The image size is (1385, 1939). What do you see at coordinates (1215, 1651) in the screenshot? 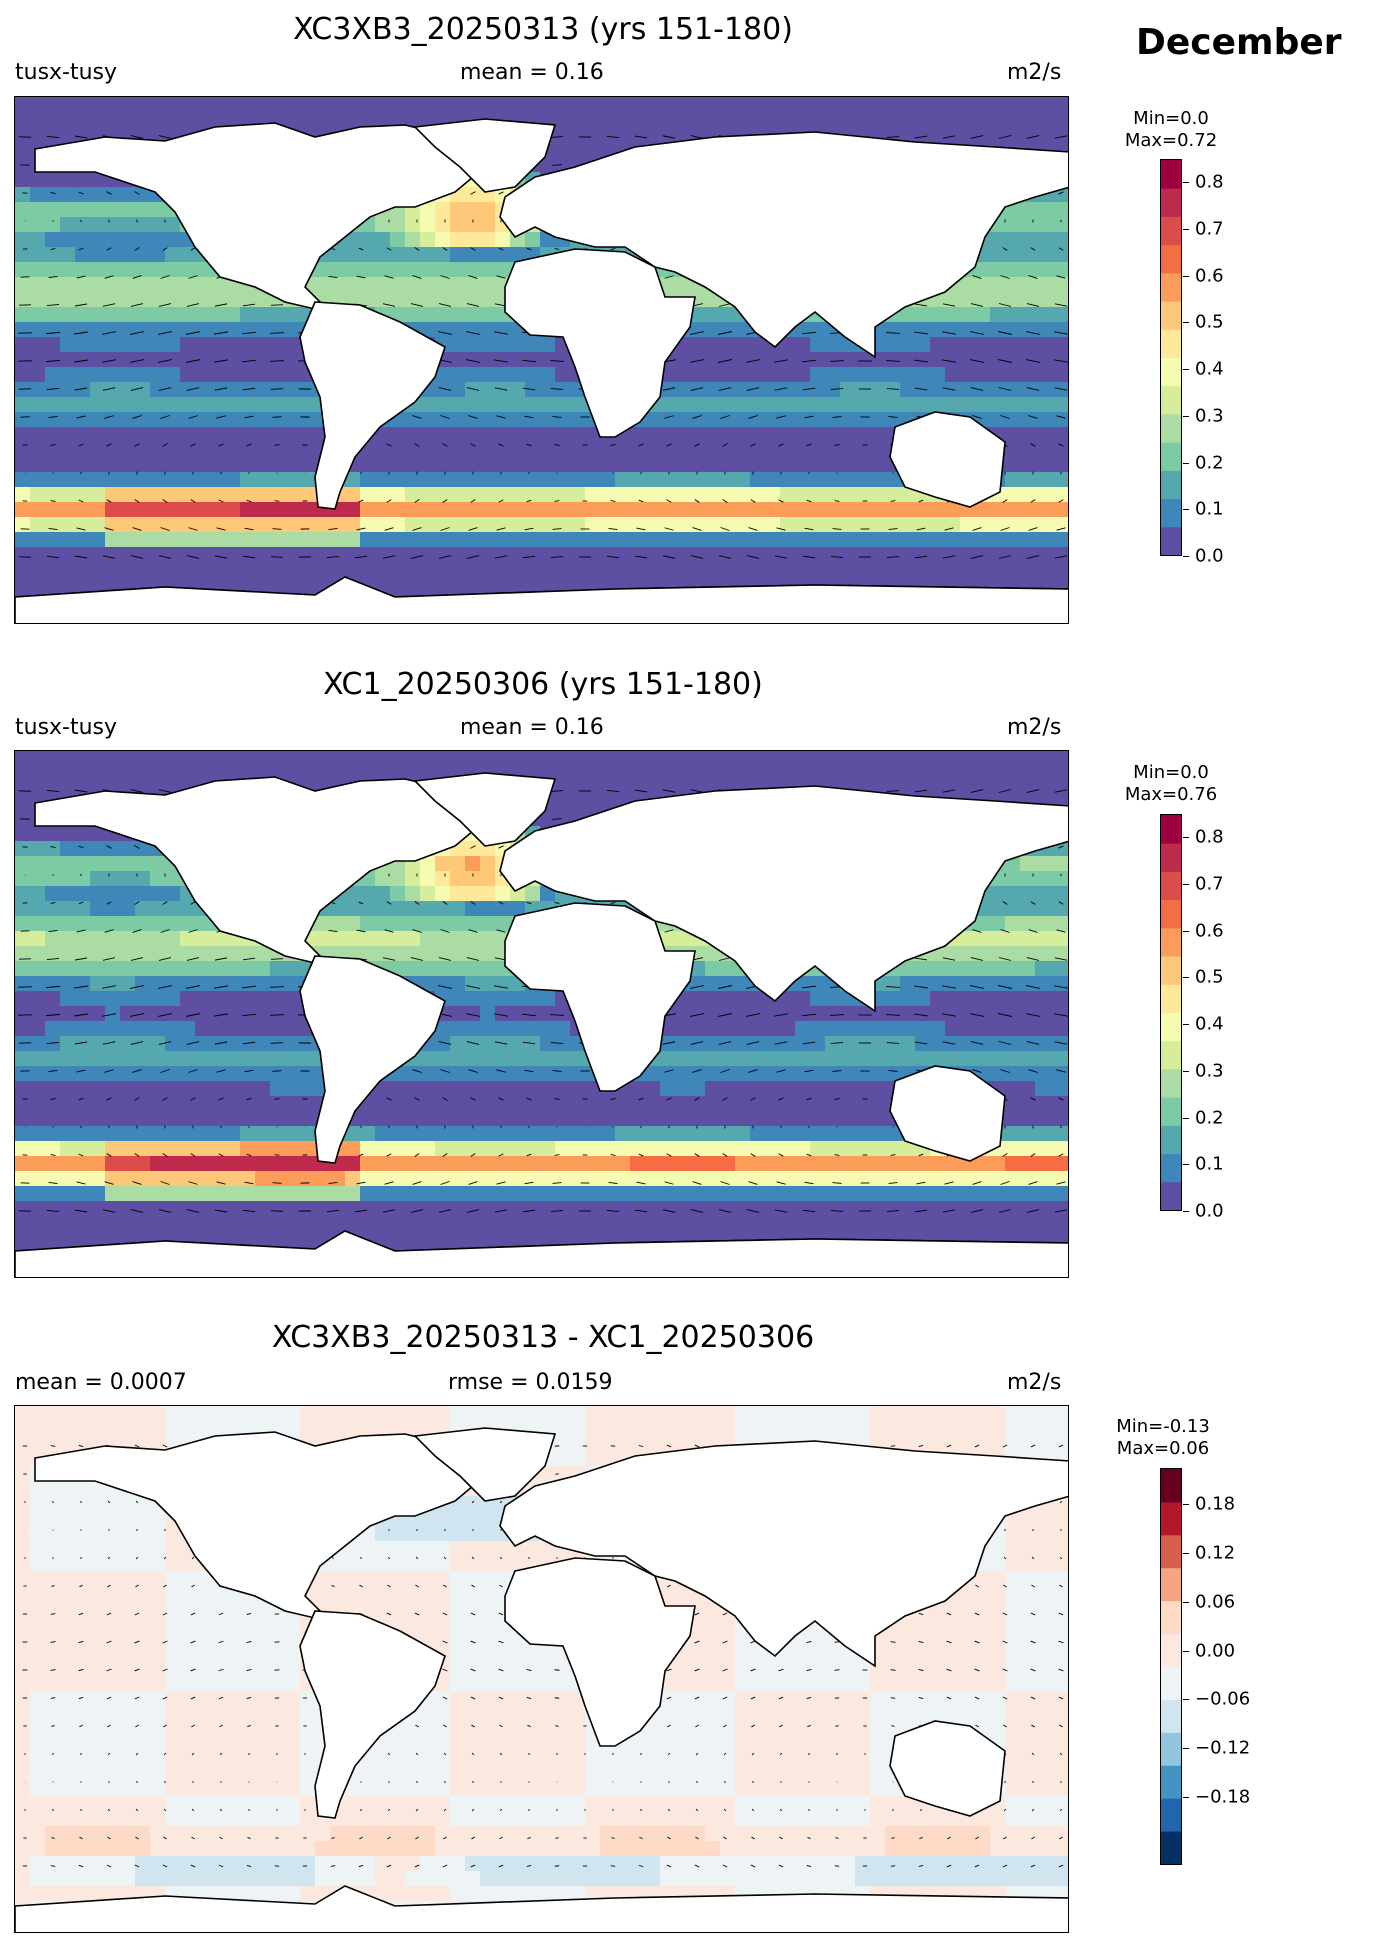
I see `colorbar-tick-label: 0.00` at bounding box center [1215, 1651].